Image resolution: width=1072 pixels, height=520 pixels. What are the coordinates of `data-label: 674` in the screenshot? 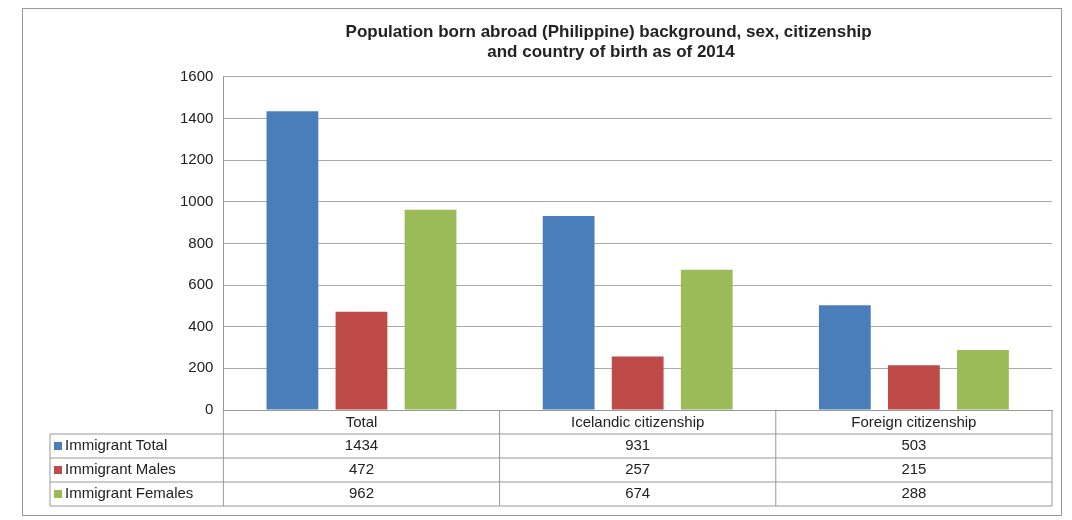 It's located at (638, 493).